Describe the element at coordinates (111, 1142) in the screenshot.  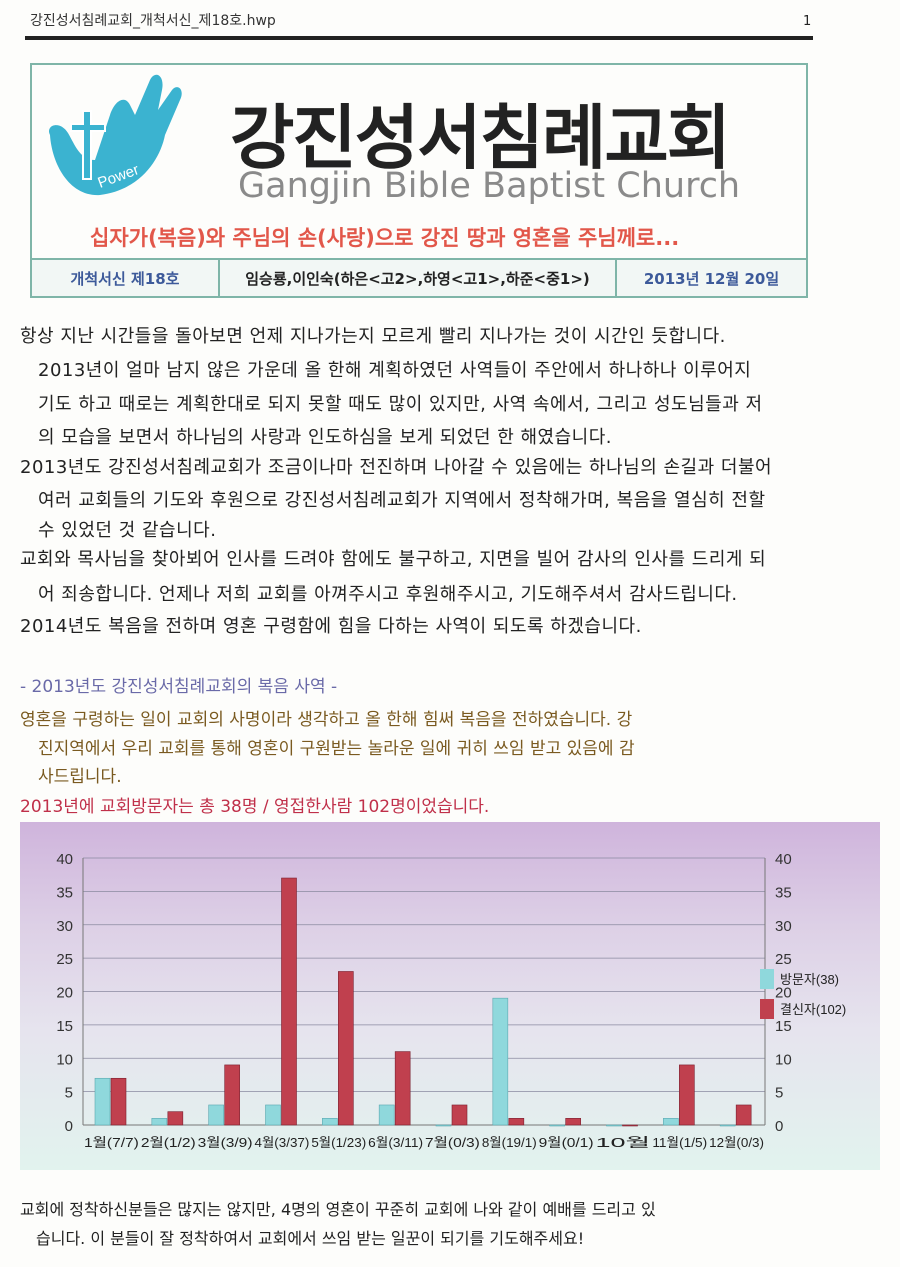
I see `x-tick-label: 1월(7/7)` at that location.